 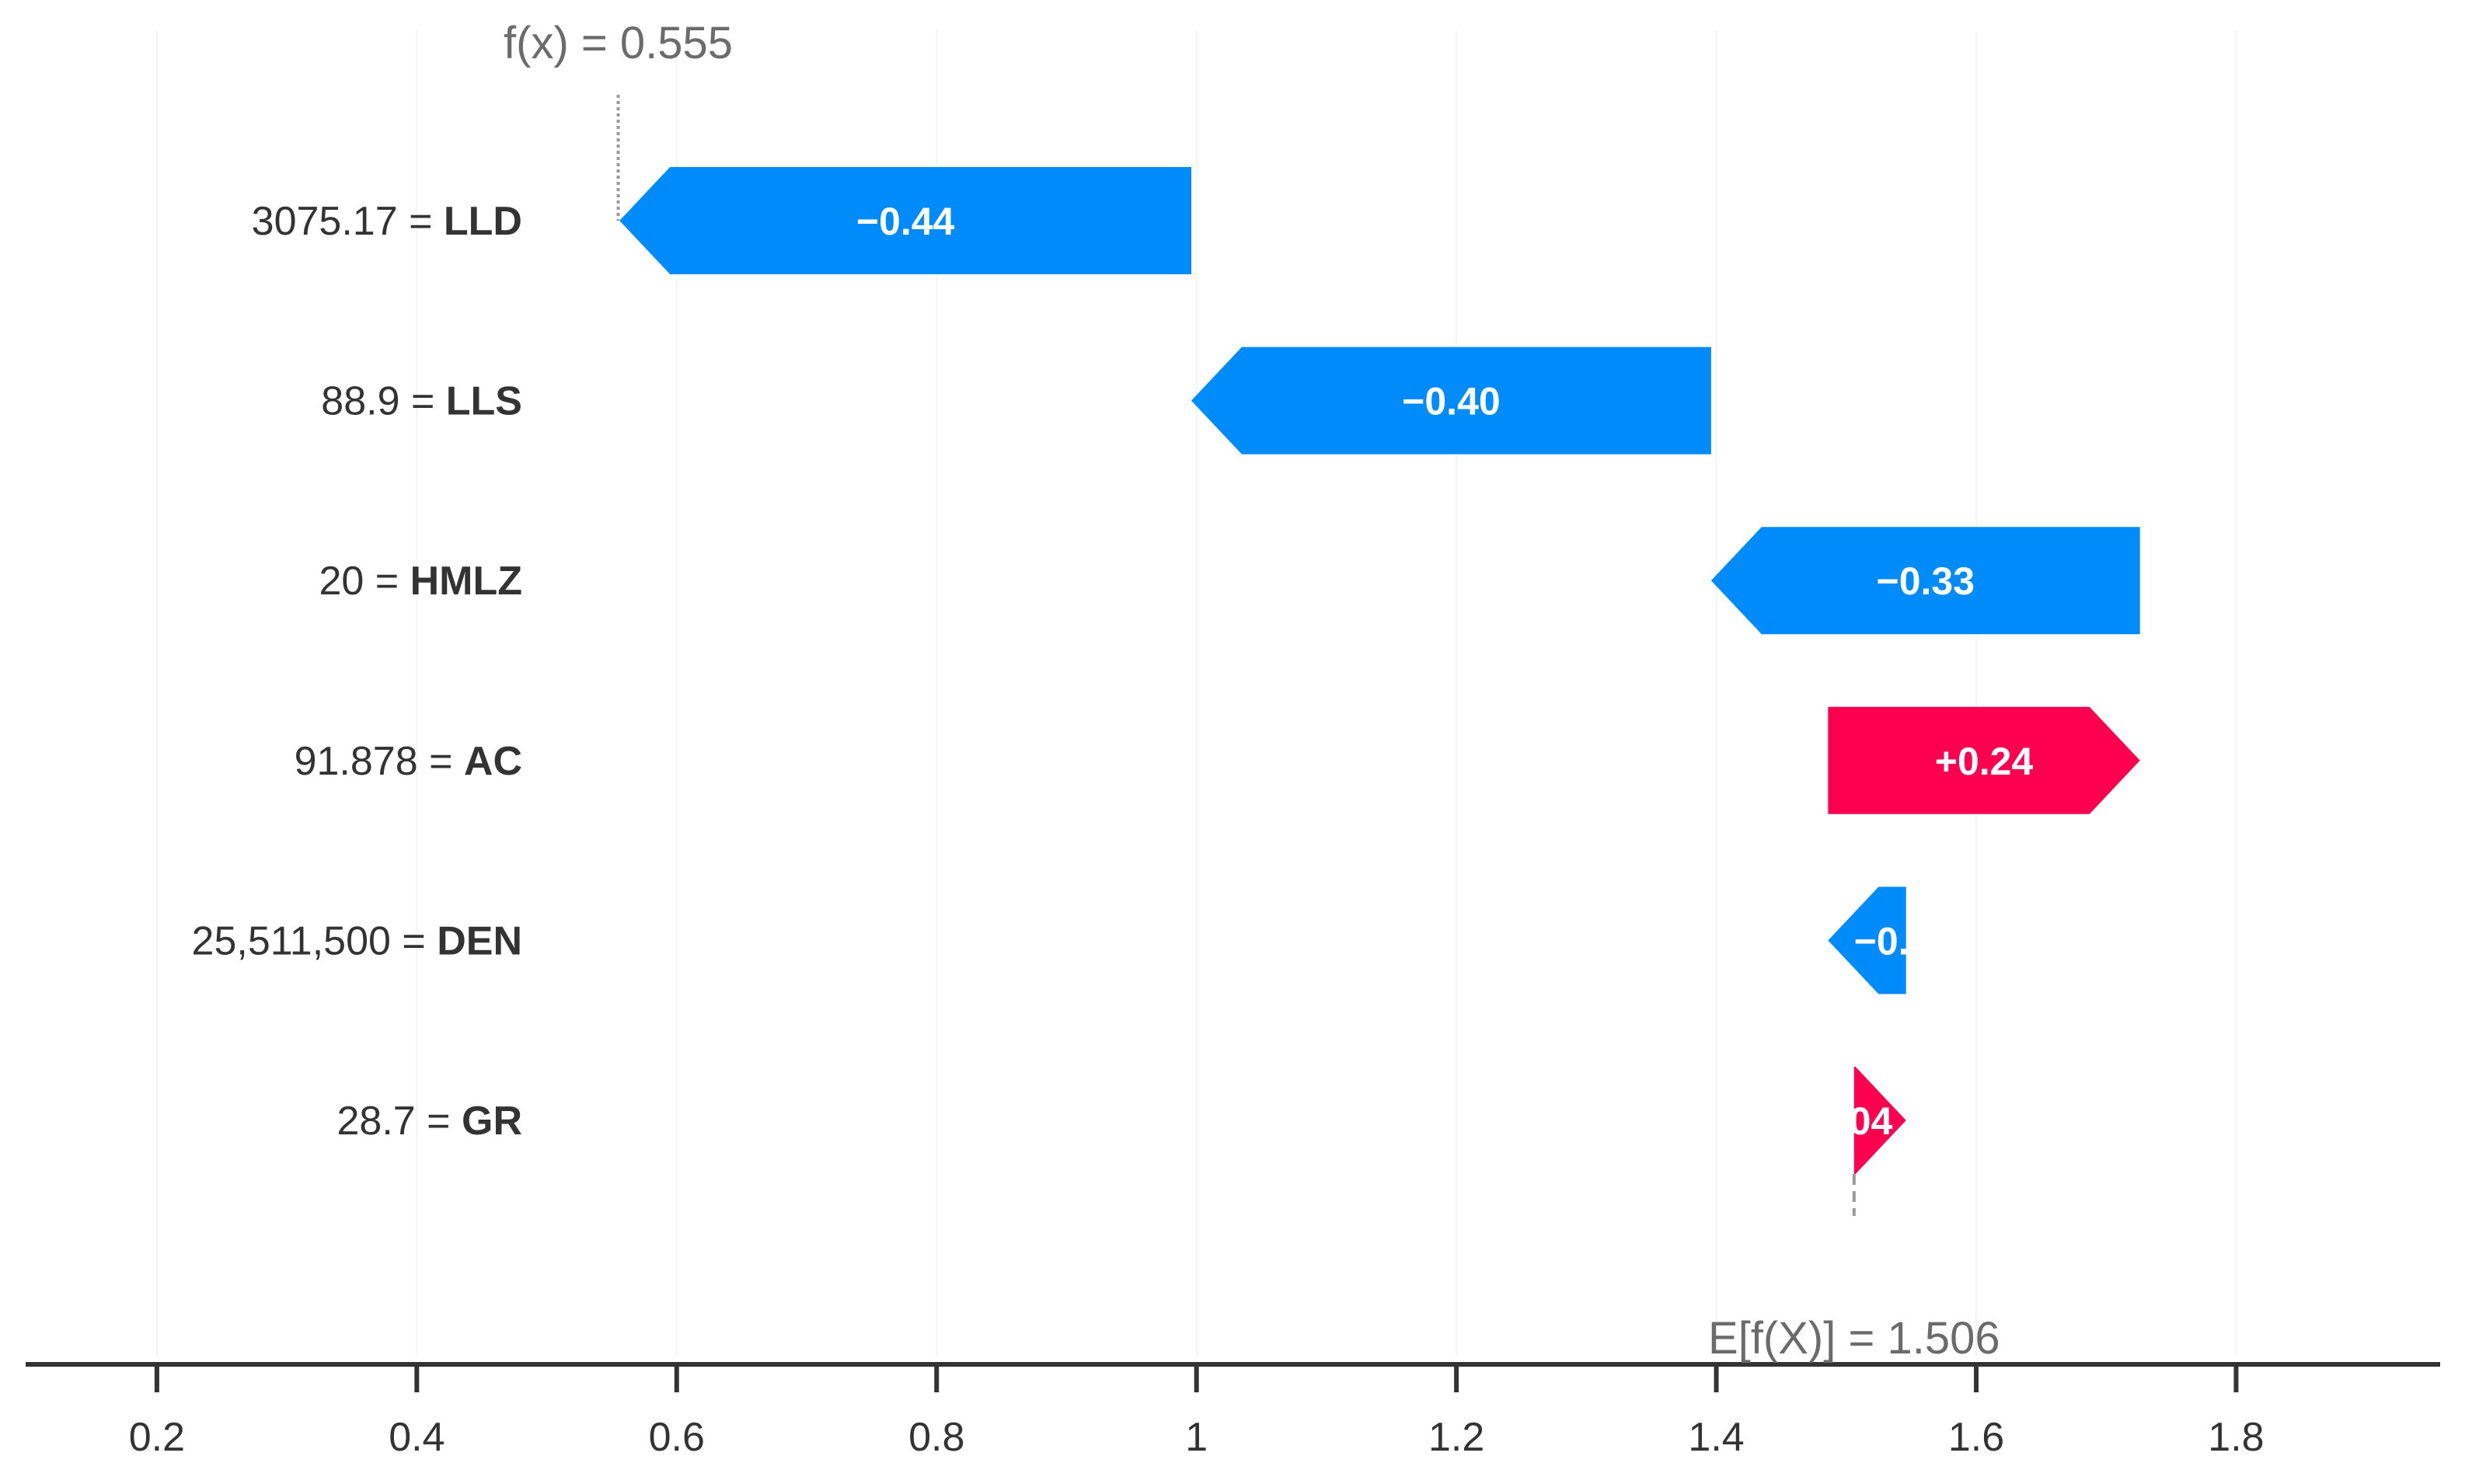 What do you see at coordinates (341, 581) in the screenshot?
I see `feature-value: 20` at bounding box center [341, 581].